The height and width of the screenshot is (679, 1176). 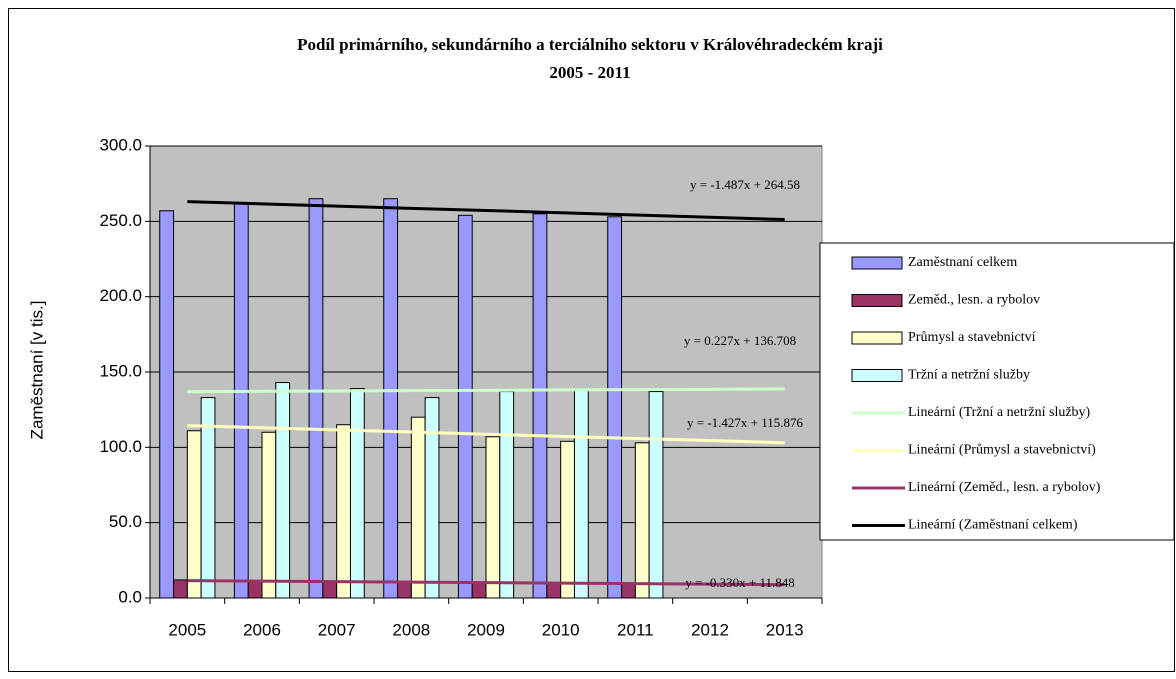 What do you see at coordinates (969, 375) in the screenshot?
I see `legend-label: Tržní a netržní služby` at bounding box center [969, 375].